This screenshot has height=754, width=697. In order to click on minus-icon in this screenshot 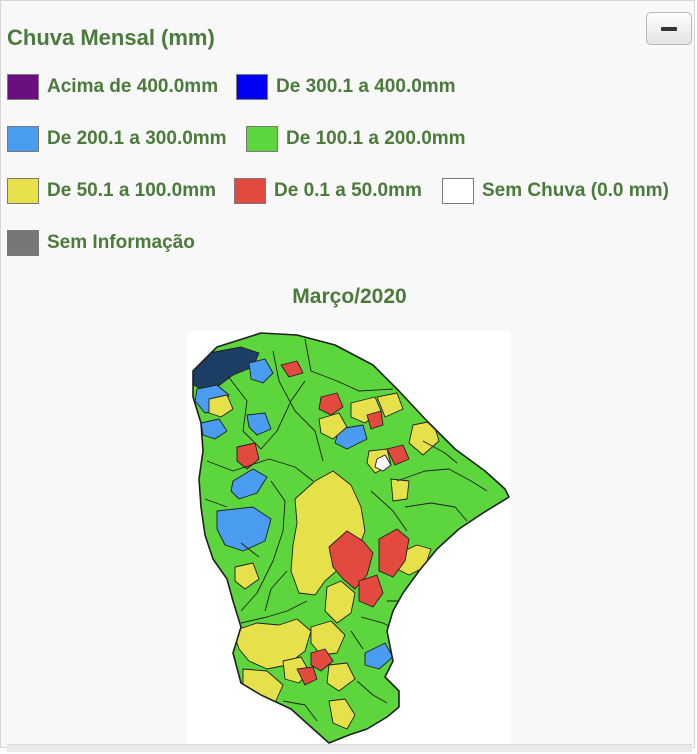, I will do `click(669, 28)`.